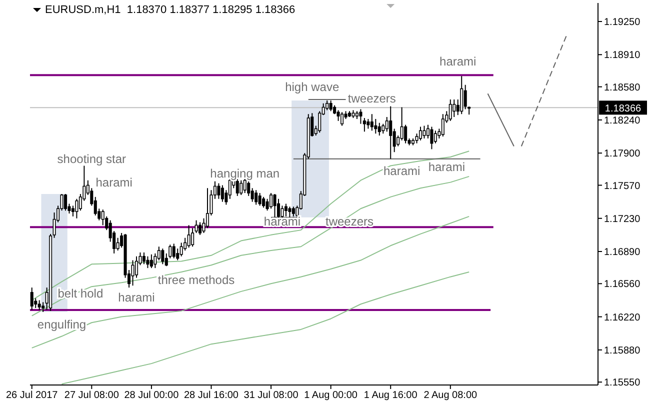  I want to click on annotation: engulfing, so click(61, 325).